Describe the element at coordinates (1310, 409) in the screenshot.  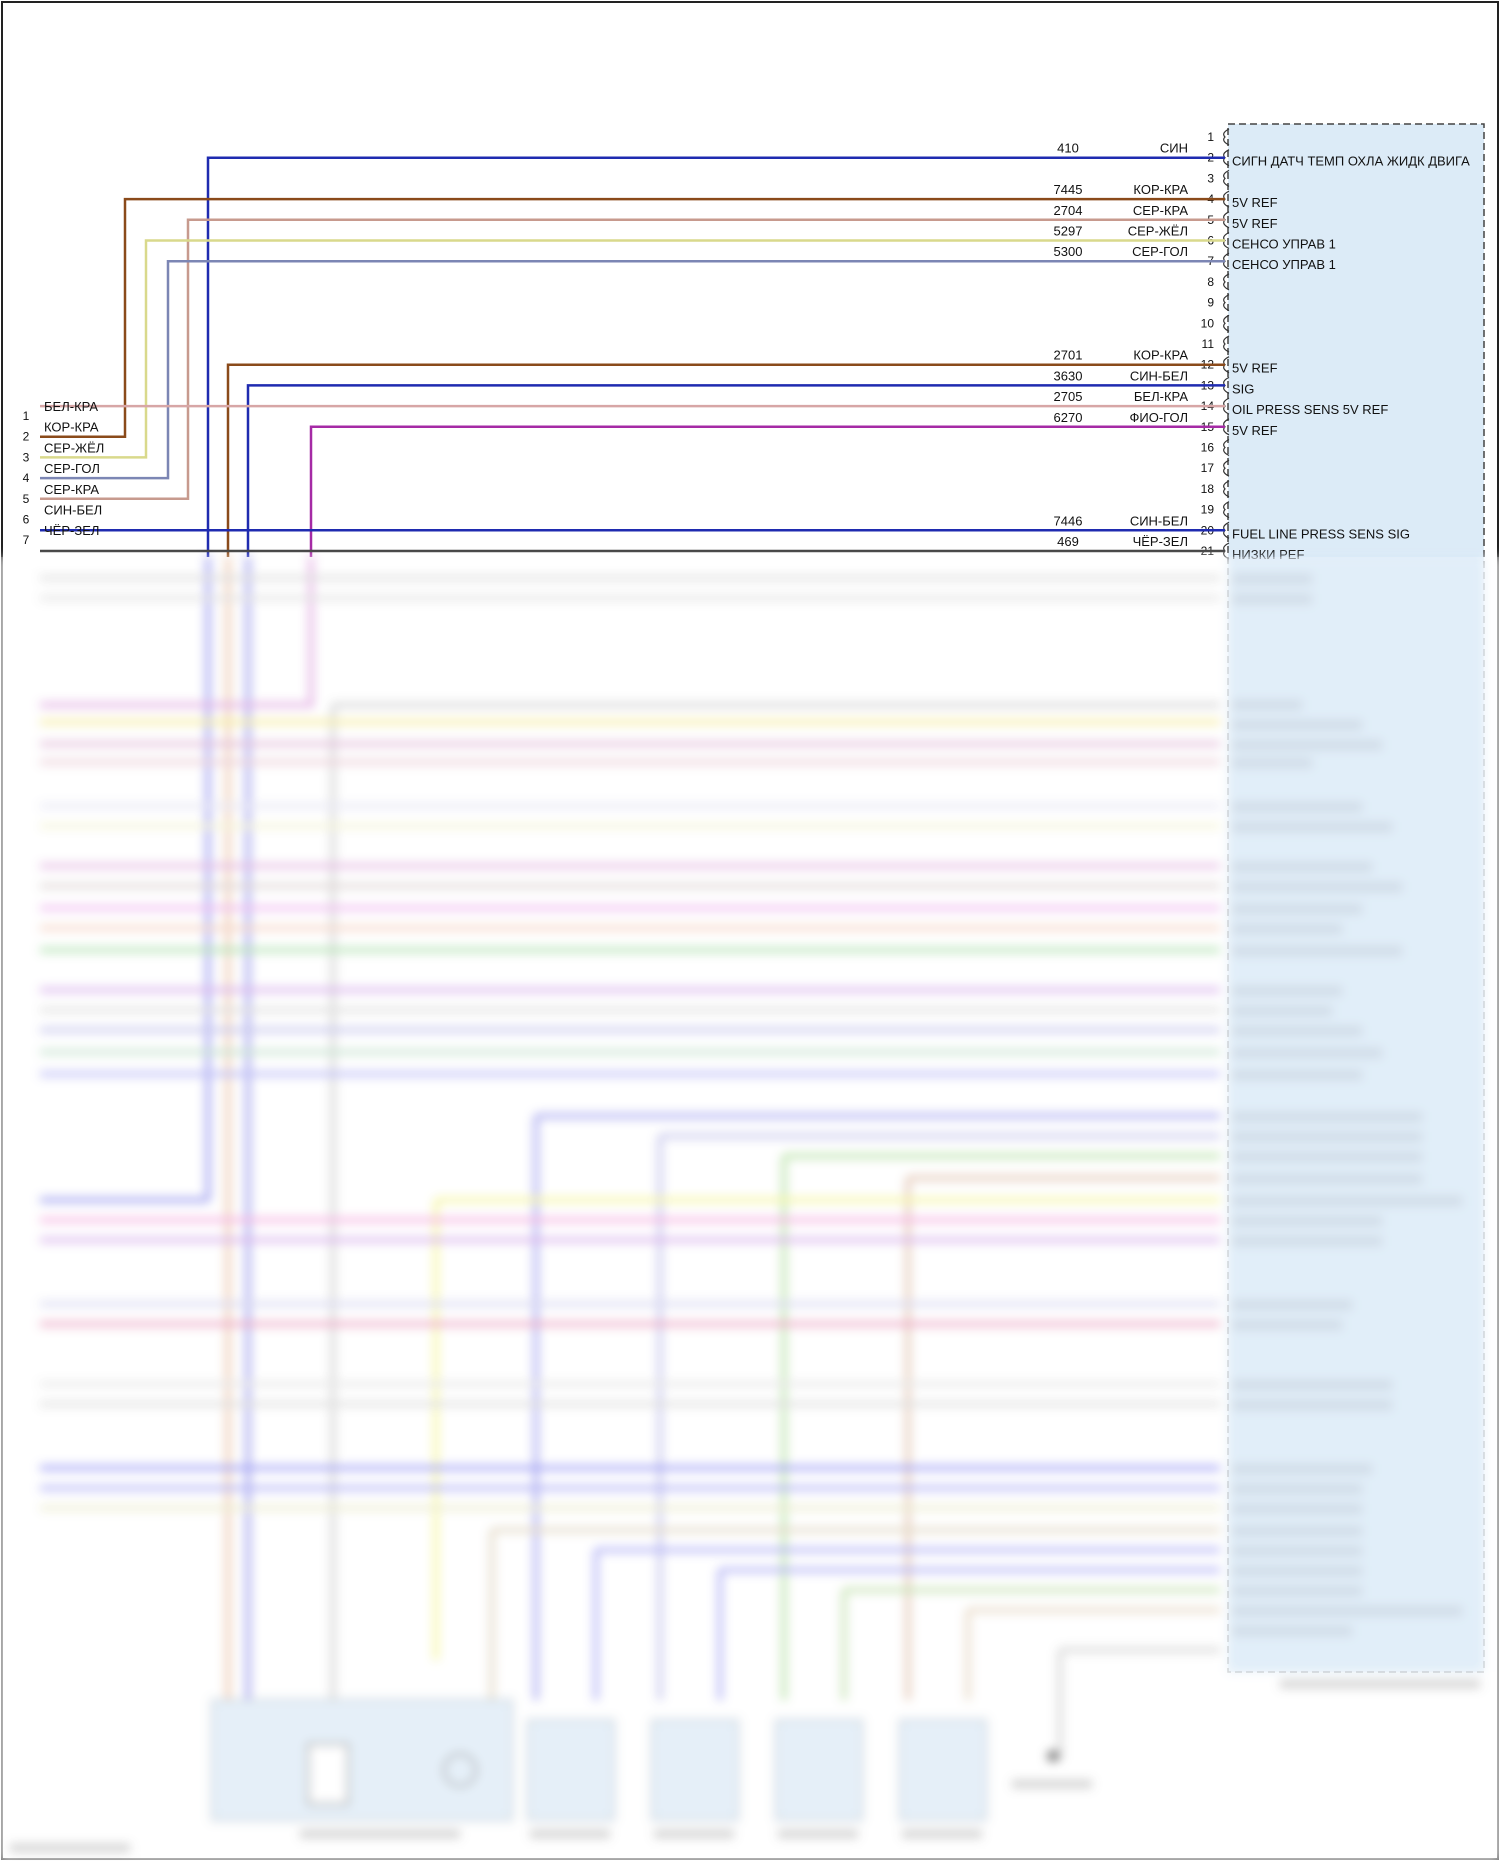
I see `ecm-signal-name: OIL PRESS SENS 5V REF` at that location.